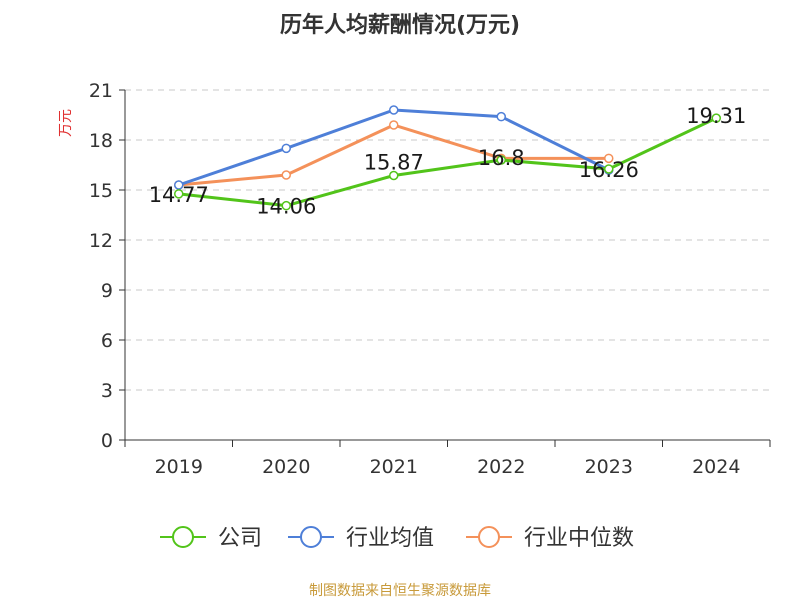  What do you see at coordinates (501, 467) in the screenshot?
I see `x-tick-label: 2022` at bounding box center [501, 467].